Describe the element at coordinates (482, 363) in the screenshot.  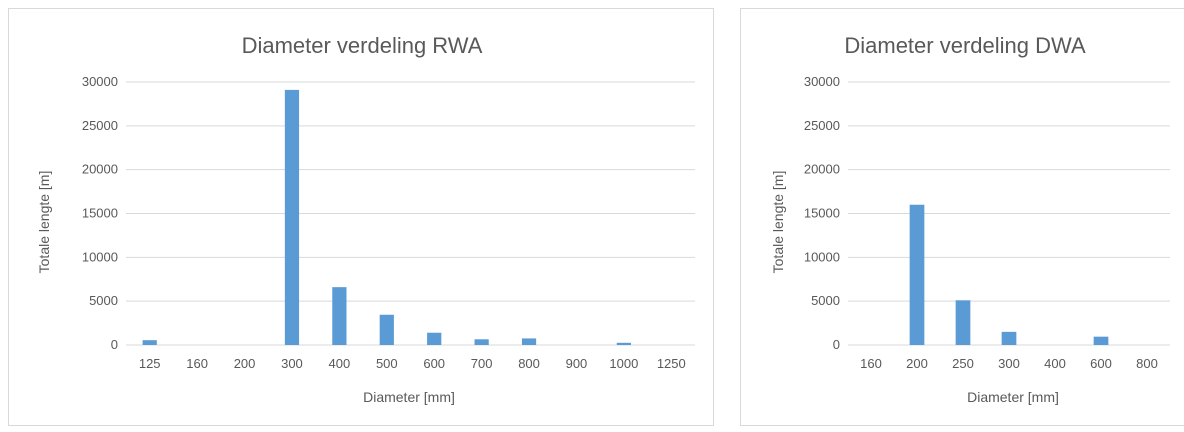
I see `x-tick-label: 700` at that location.